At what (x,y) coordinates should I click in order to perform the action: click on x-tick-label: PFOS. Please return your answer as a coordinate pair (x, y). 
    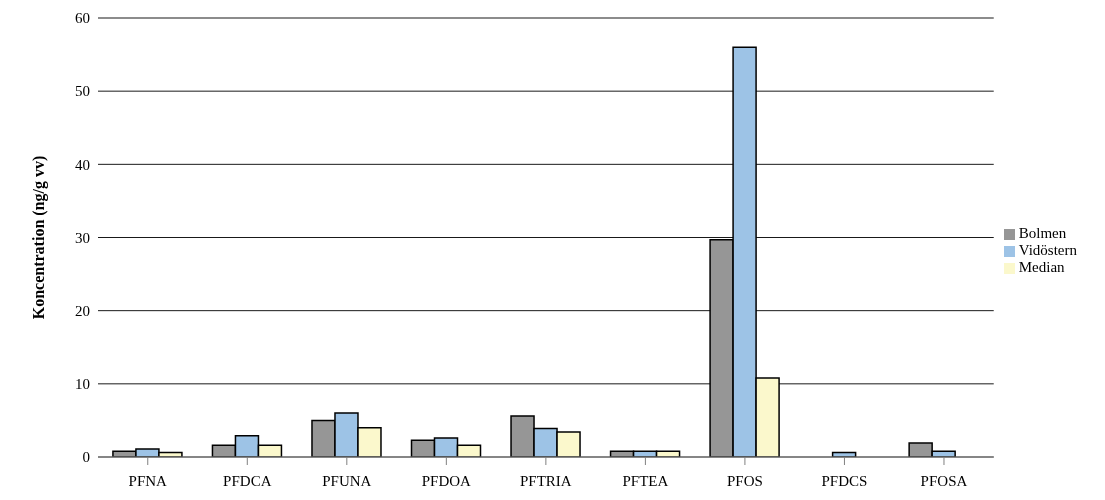
    Looking at the image, I should click on (744, 480).